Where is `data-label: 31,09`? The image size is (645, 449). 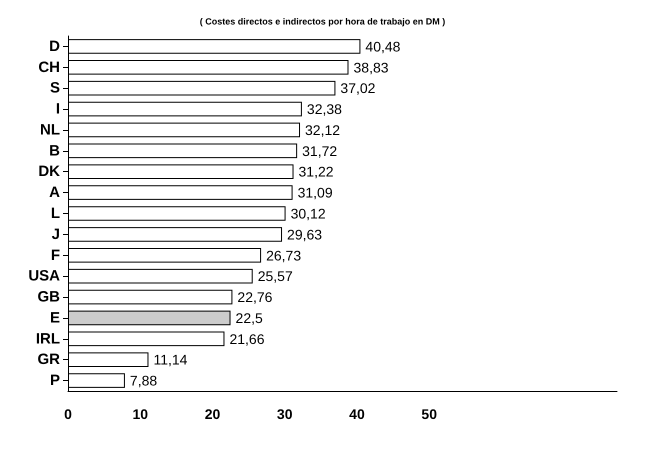
data-label: 31,09 is located at coordinates (315, 192).